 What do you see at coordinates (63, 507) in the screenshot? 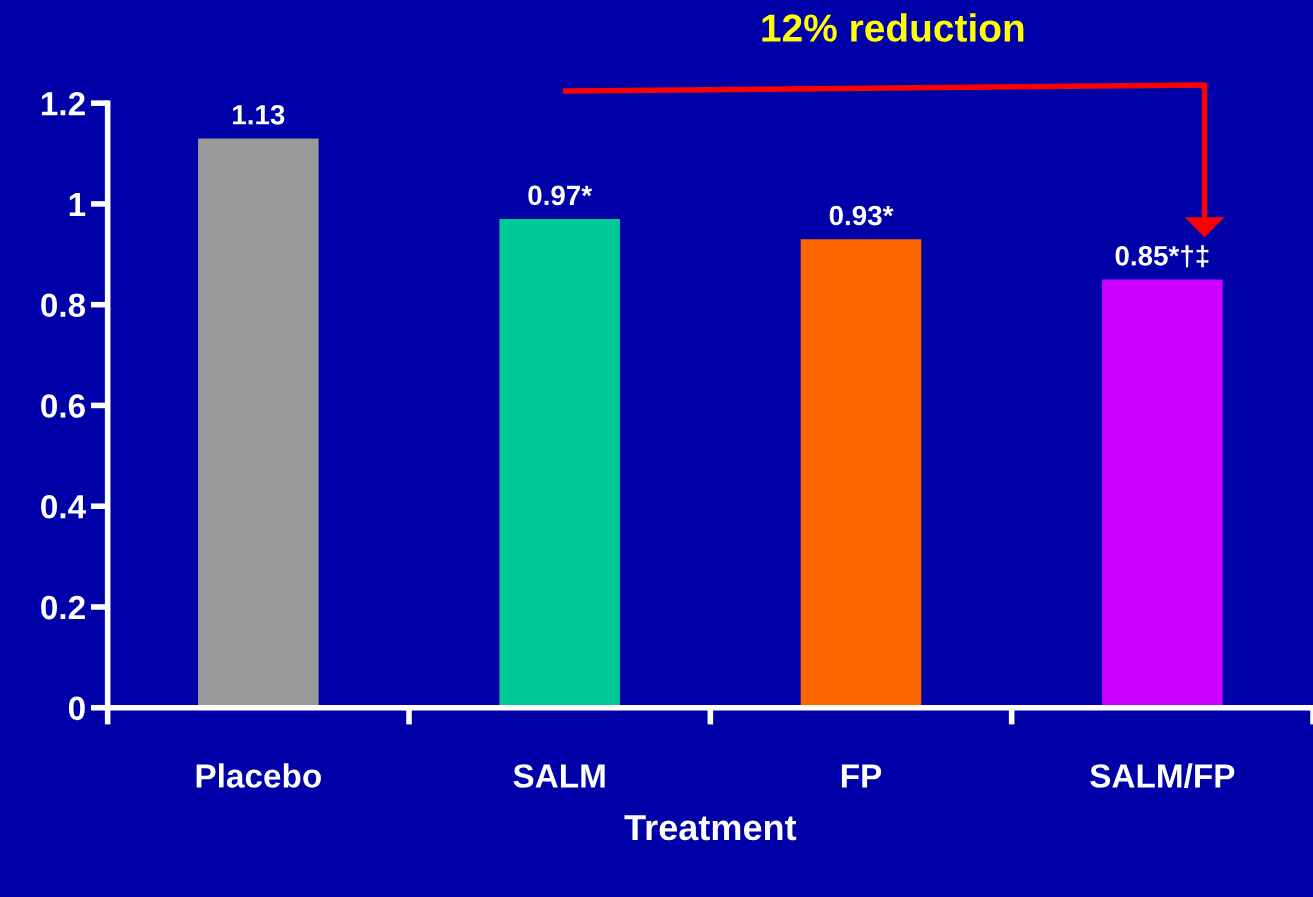
I see `y-tick-label: 0.4` at bounding box center [63, 507].